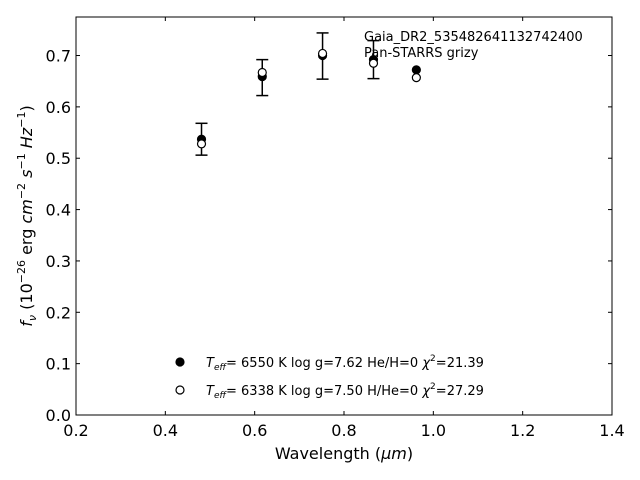 This screenshot has height=480, width=640. What do you see at coordinates (180, 390) in the screenshot?
I see `legend-marker-open` at bounding box center [180, 390].